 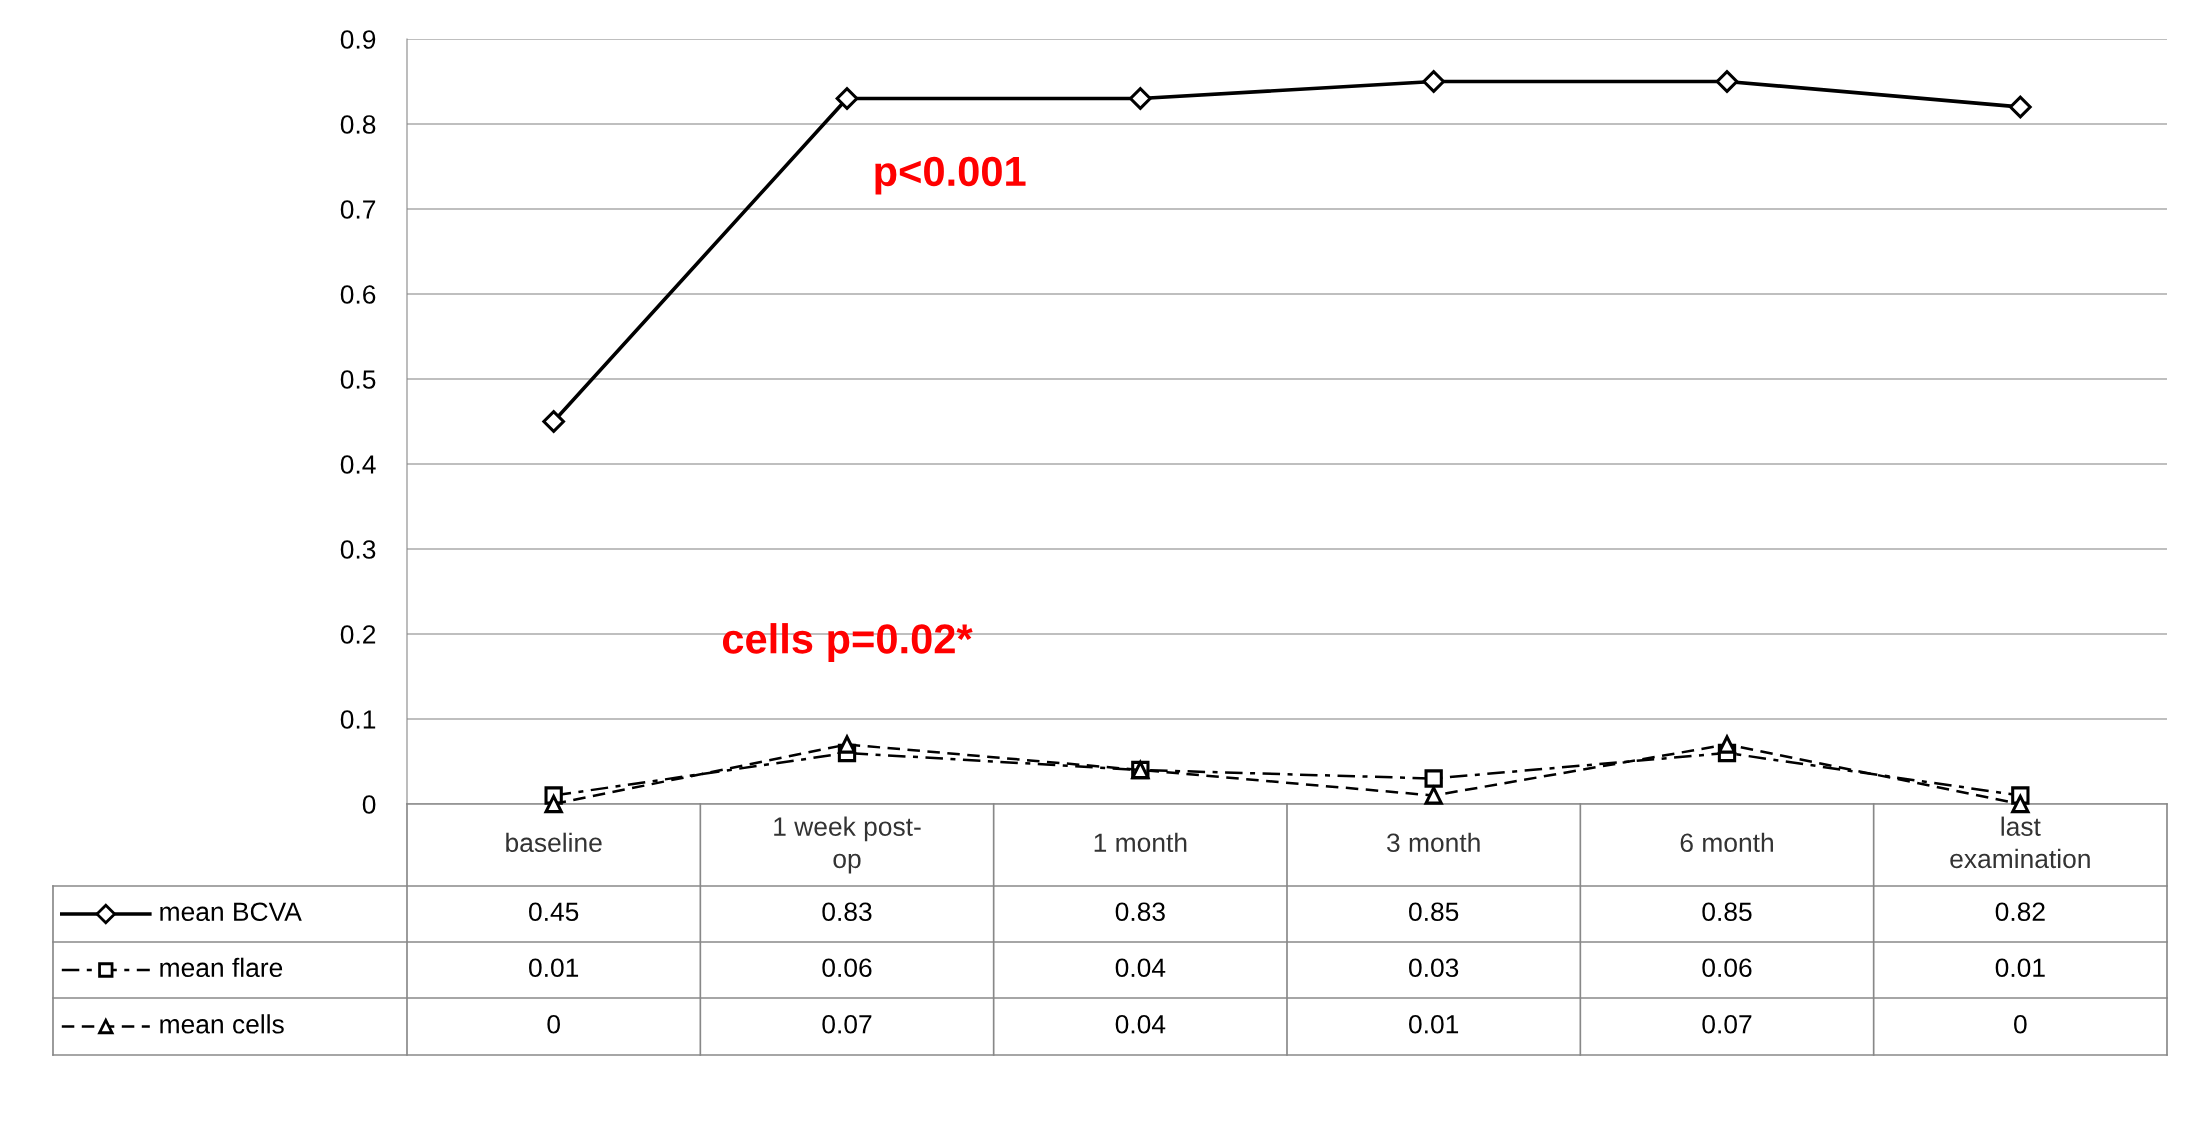 What do you see at coordinates (369, 804) in the screenshot?
I see `y-tick-label: 0` at bounding box center [369, 804].